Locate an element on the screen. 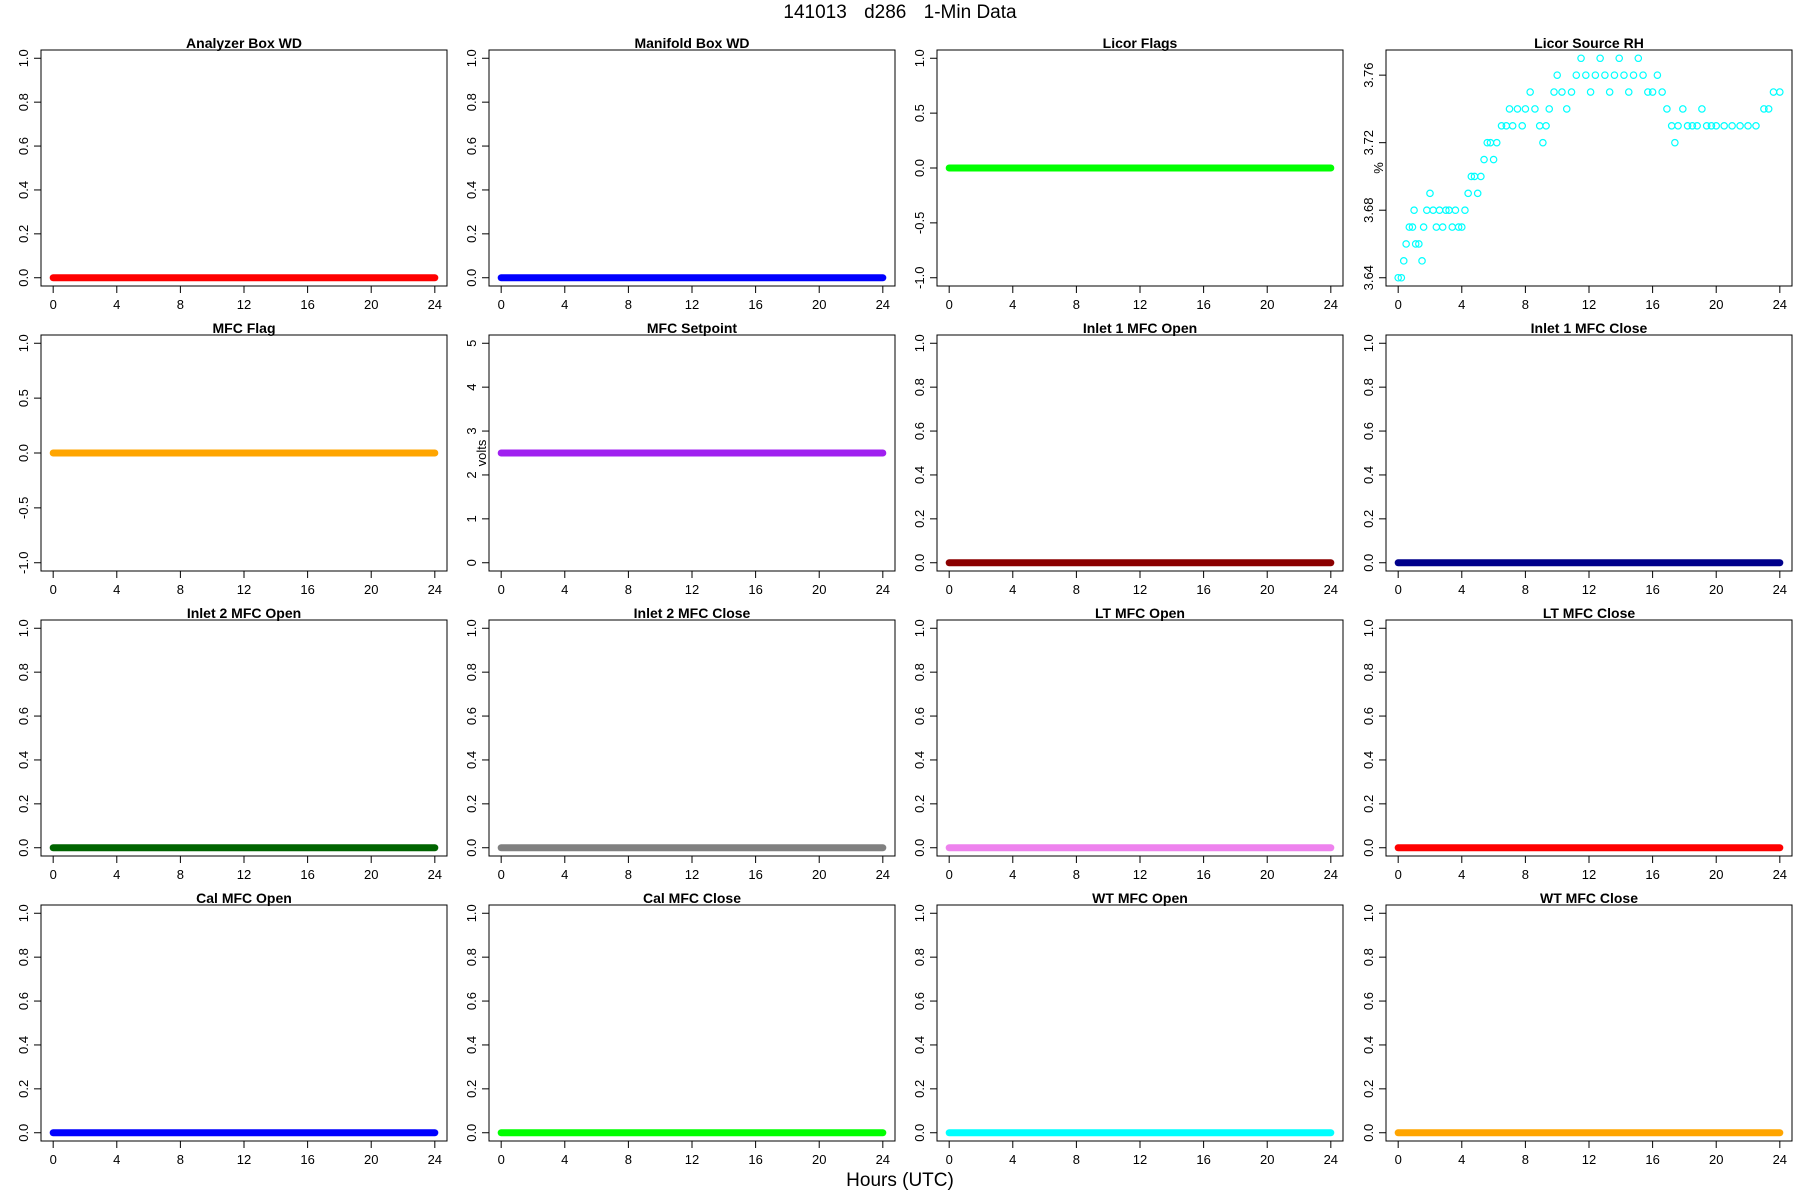 This screenshot has height=1200, width=1800. y-tick-label: -1.0 is located at coordinates (23, 563).